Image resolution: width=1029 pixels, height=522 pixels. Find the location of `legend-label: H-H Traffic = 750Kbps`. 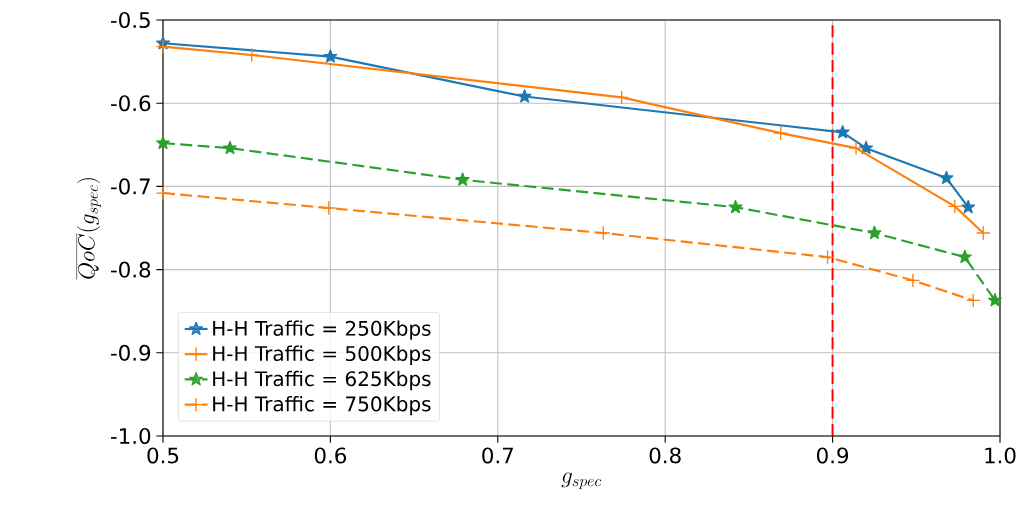

legend-label: H-H Traffic = 750Kbps is located at coordinates (322, 405).